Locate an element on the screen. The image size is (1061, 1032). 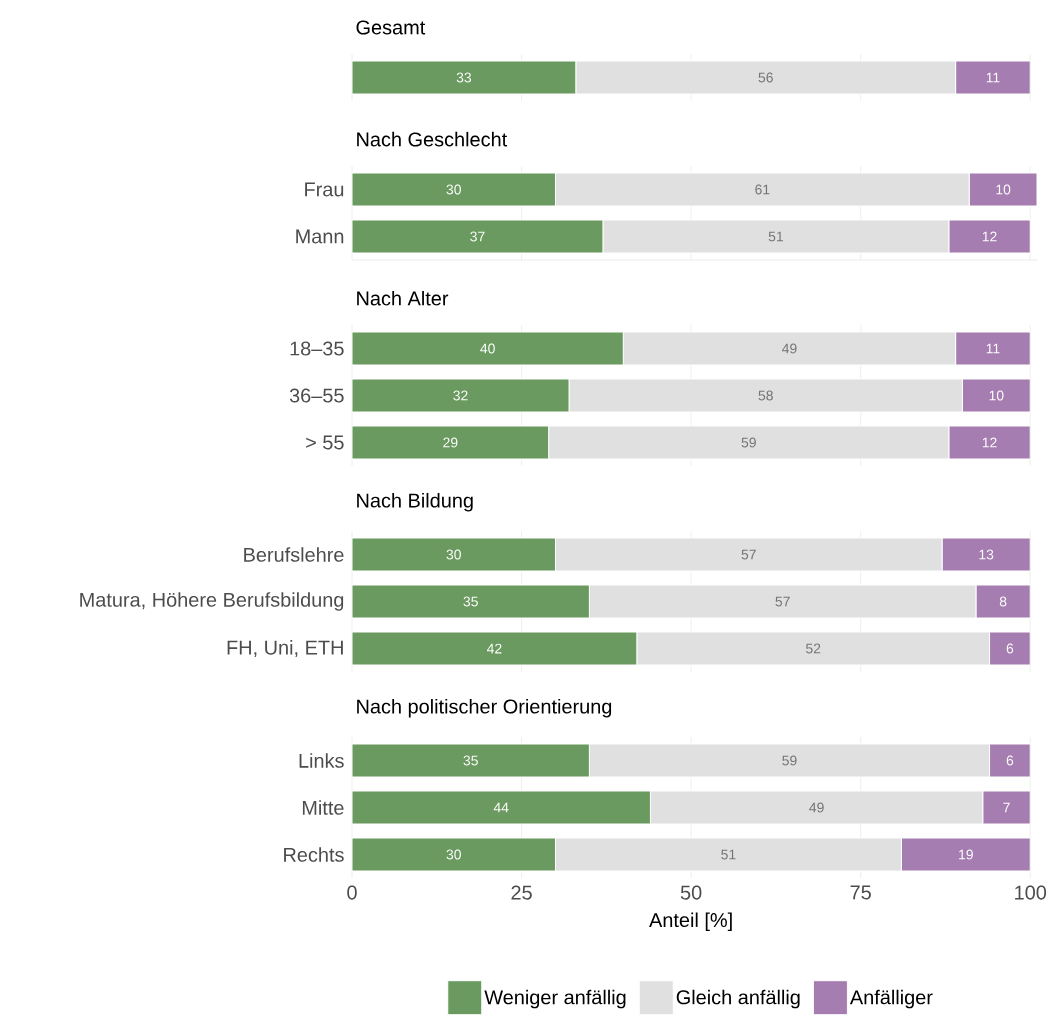
chart-title: Nach Bildung is located at coordinates (415, 502).